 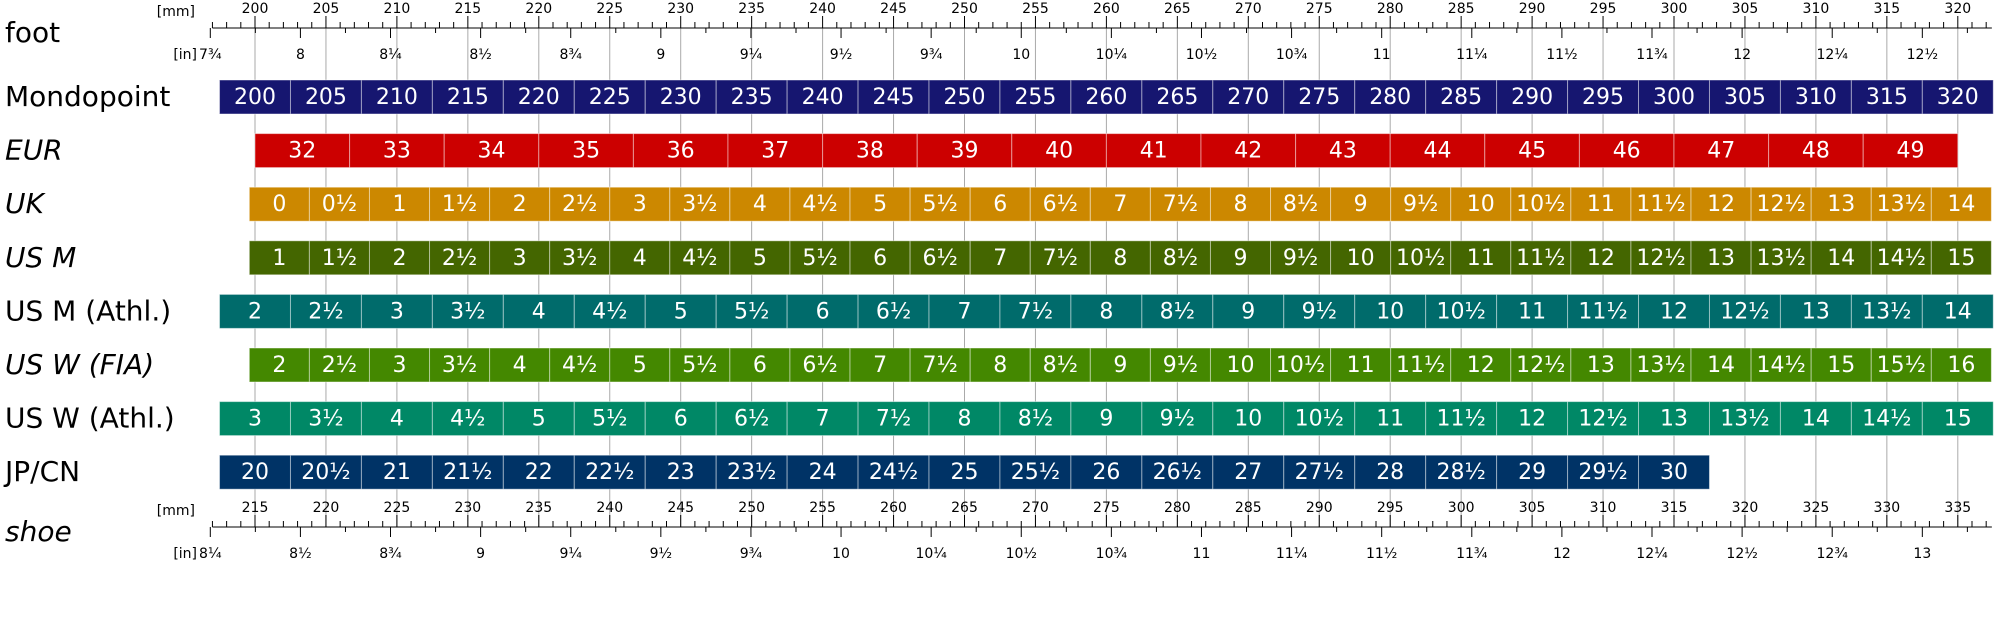 I want to click on size-label: 9½, so click(x=1177, y=419).